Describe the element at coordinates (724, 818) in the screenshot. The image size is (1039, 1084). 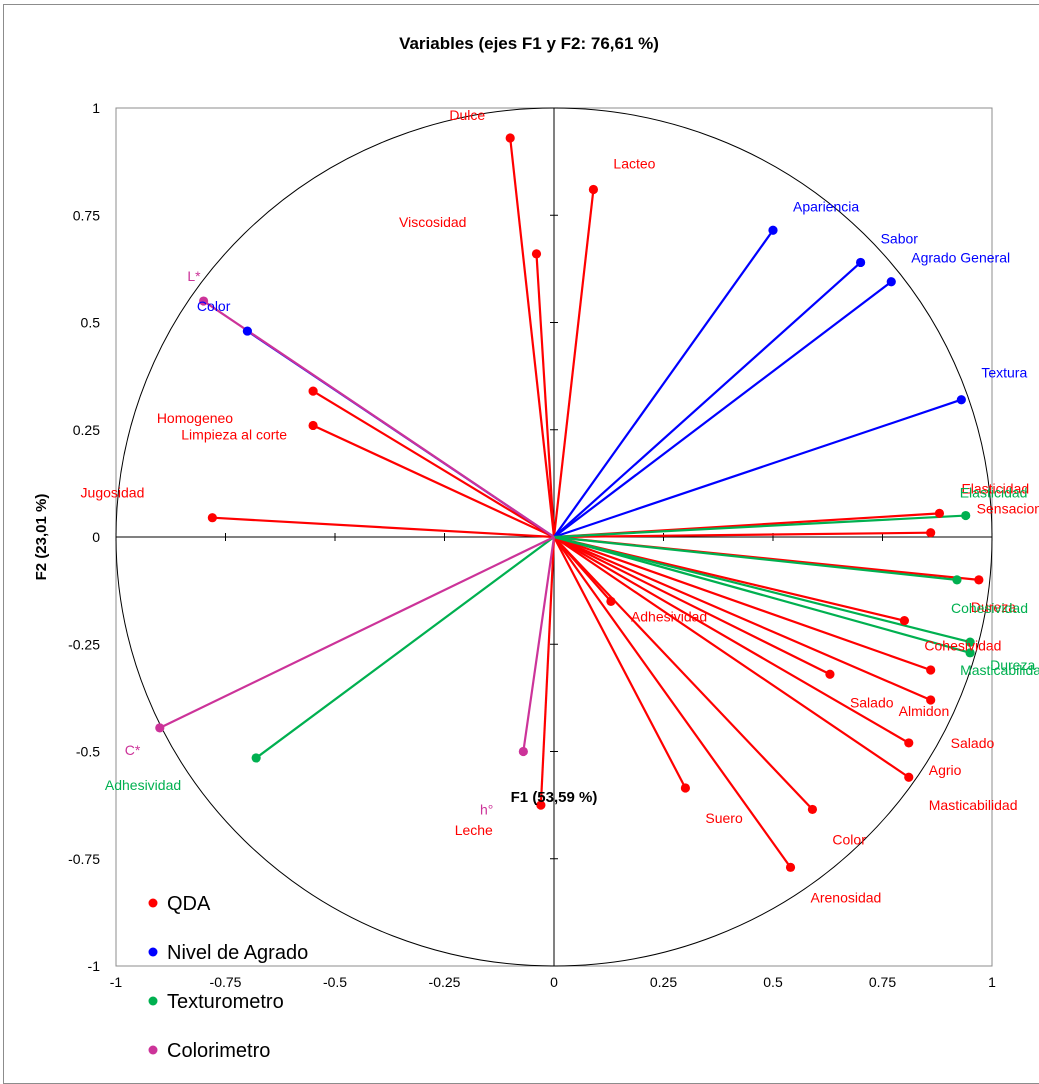
I see `point-label: Suero` at that location.